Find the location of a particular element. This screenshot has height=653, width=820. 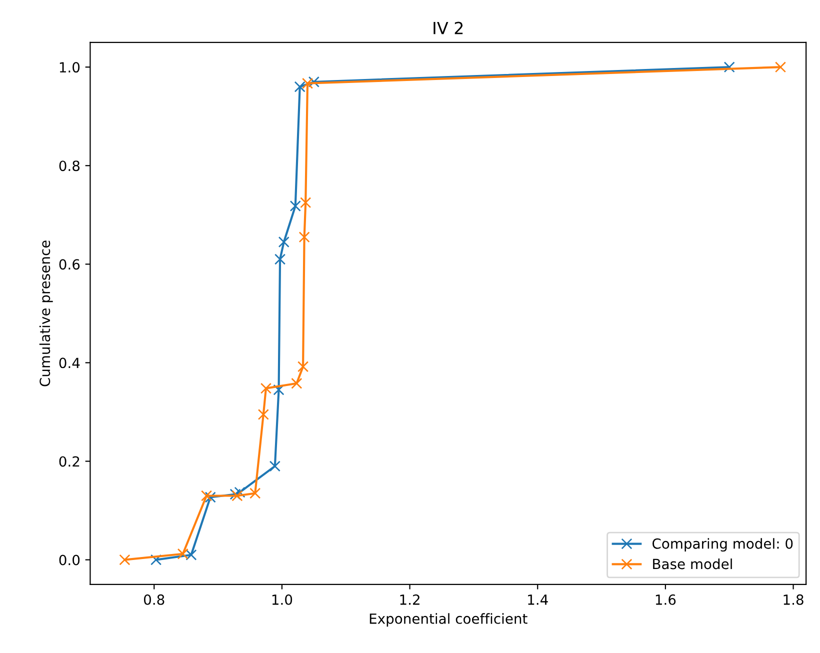

legend-label: Base model is located at coordinates (692, 564).